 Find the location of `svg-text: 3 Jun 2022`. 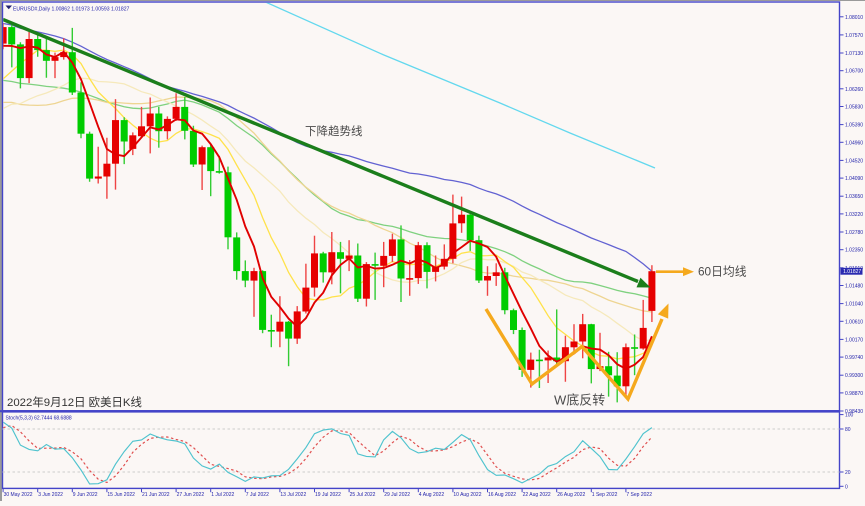

svg-text: 3 Jun 2022 is located at coordinates (50, 495).